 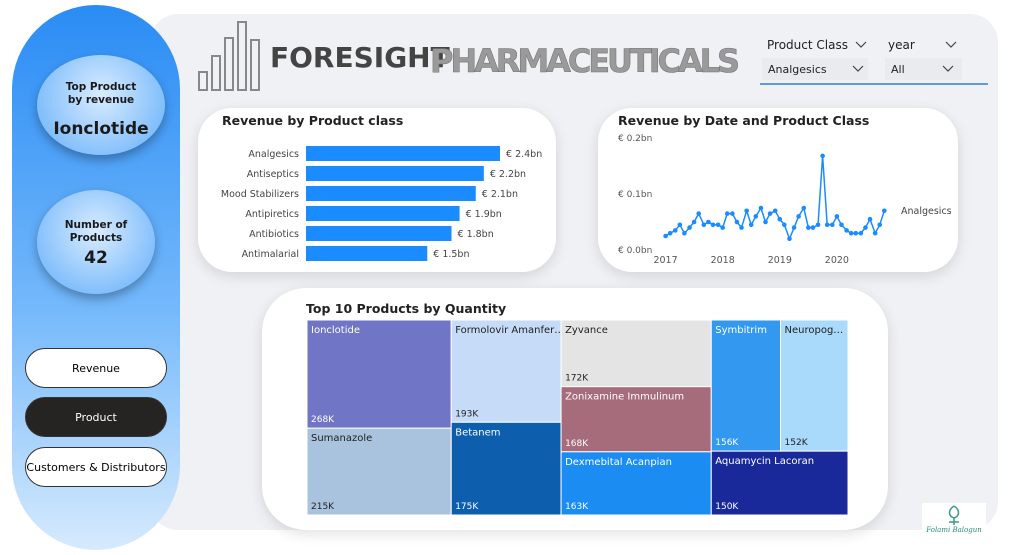 What do you see at coordinates (923, 69) in the screenshot?
I see `slicer-dropdown: All` at bounding box center [923, 69].